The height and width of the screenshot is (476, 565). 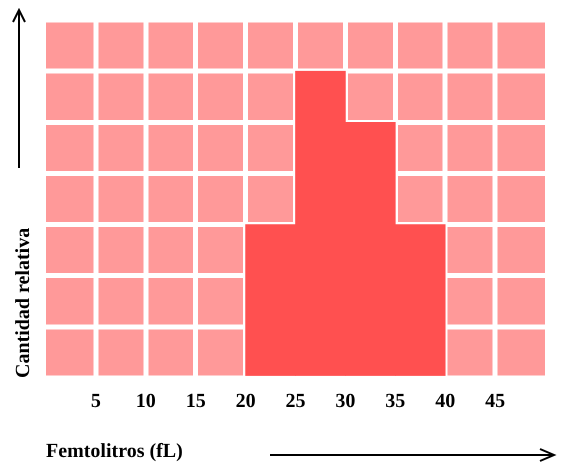 What do you see at coordinates (296, 401) in the screenshot?
I see `x-tick-label: 25` at bounding box center [296, 401].